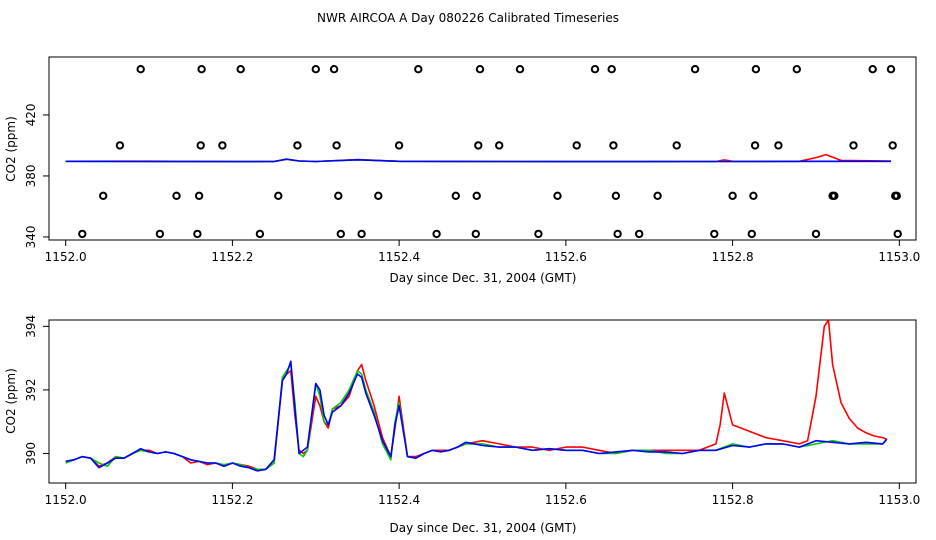  I want to click on x-axis-top: 1152.0 1152.2 1152.4 1152.6 1152.8 1153.0, so click(482, 252).